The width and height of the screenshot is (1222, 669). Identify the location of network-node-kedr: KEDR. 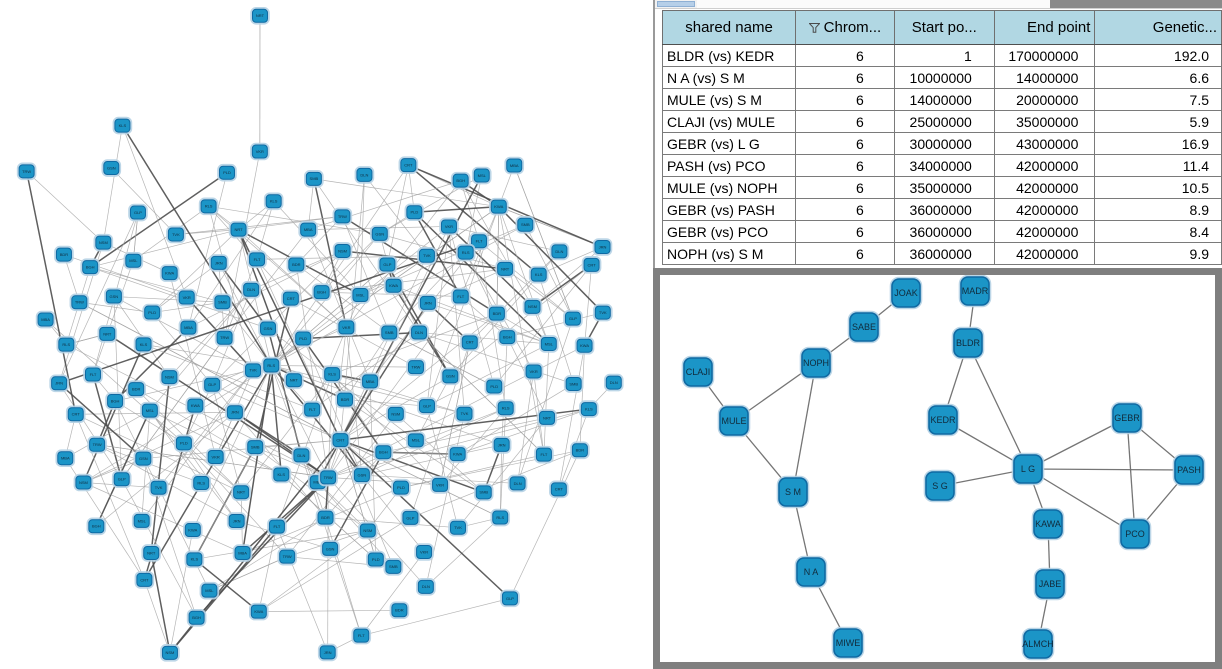
(943, 420).